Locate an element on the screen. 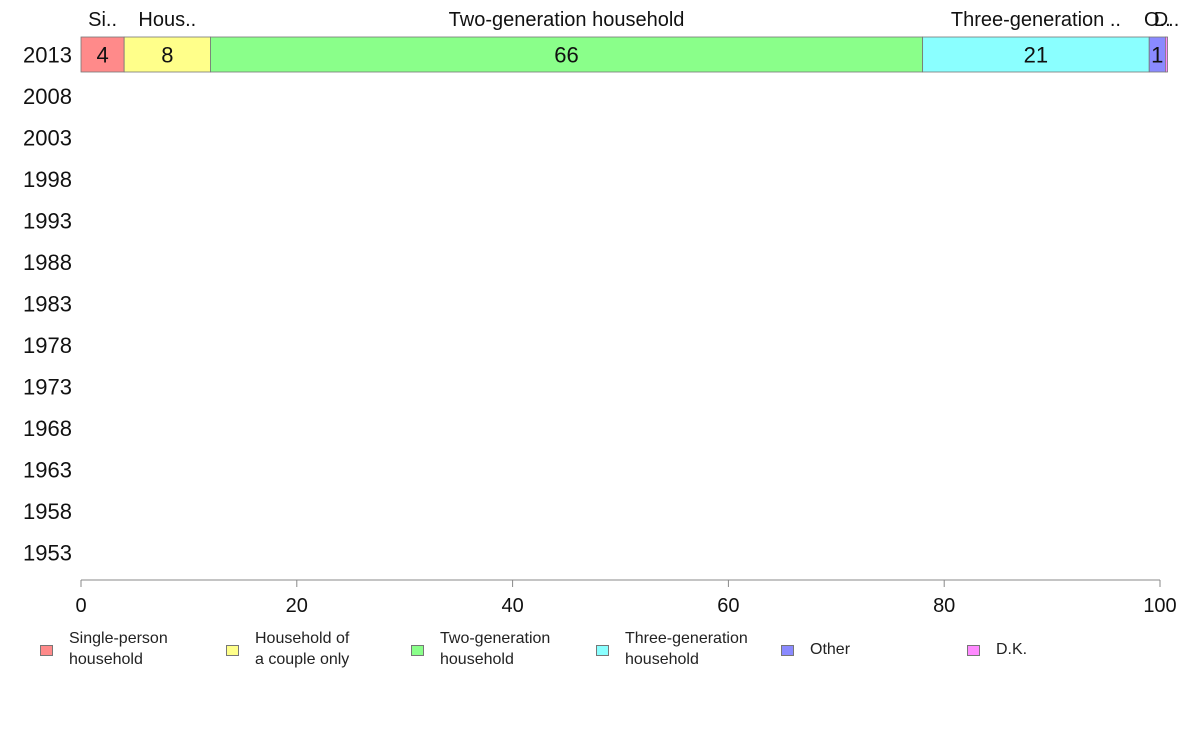 This screenshot has height=736, width=1188. legend-label: Two-generation household is located at coordinates (495, 649).